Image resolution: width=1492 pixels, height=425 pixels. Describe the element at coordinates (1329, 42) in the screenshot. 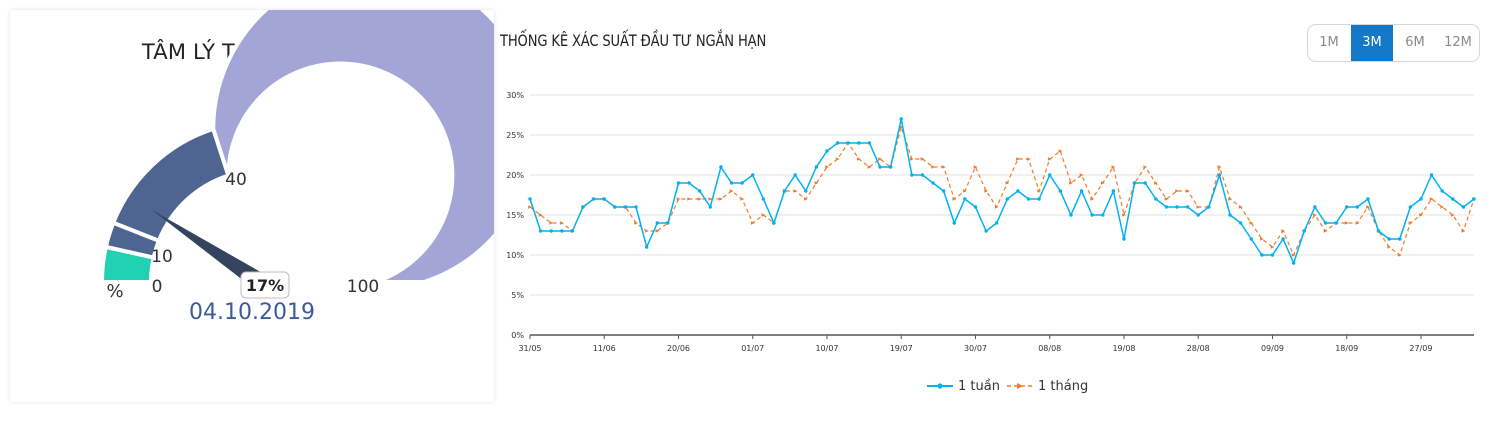

I see `range-1m-button: 1M` at that location.